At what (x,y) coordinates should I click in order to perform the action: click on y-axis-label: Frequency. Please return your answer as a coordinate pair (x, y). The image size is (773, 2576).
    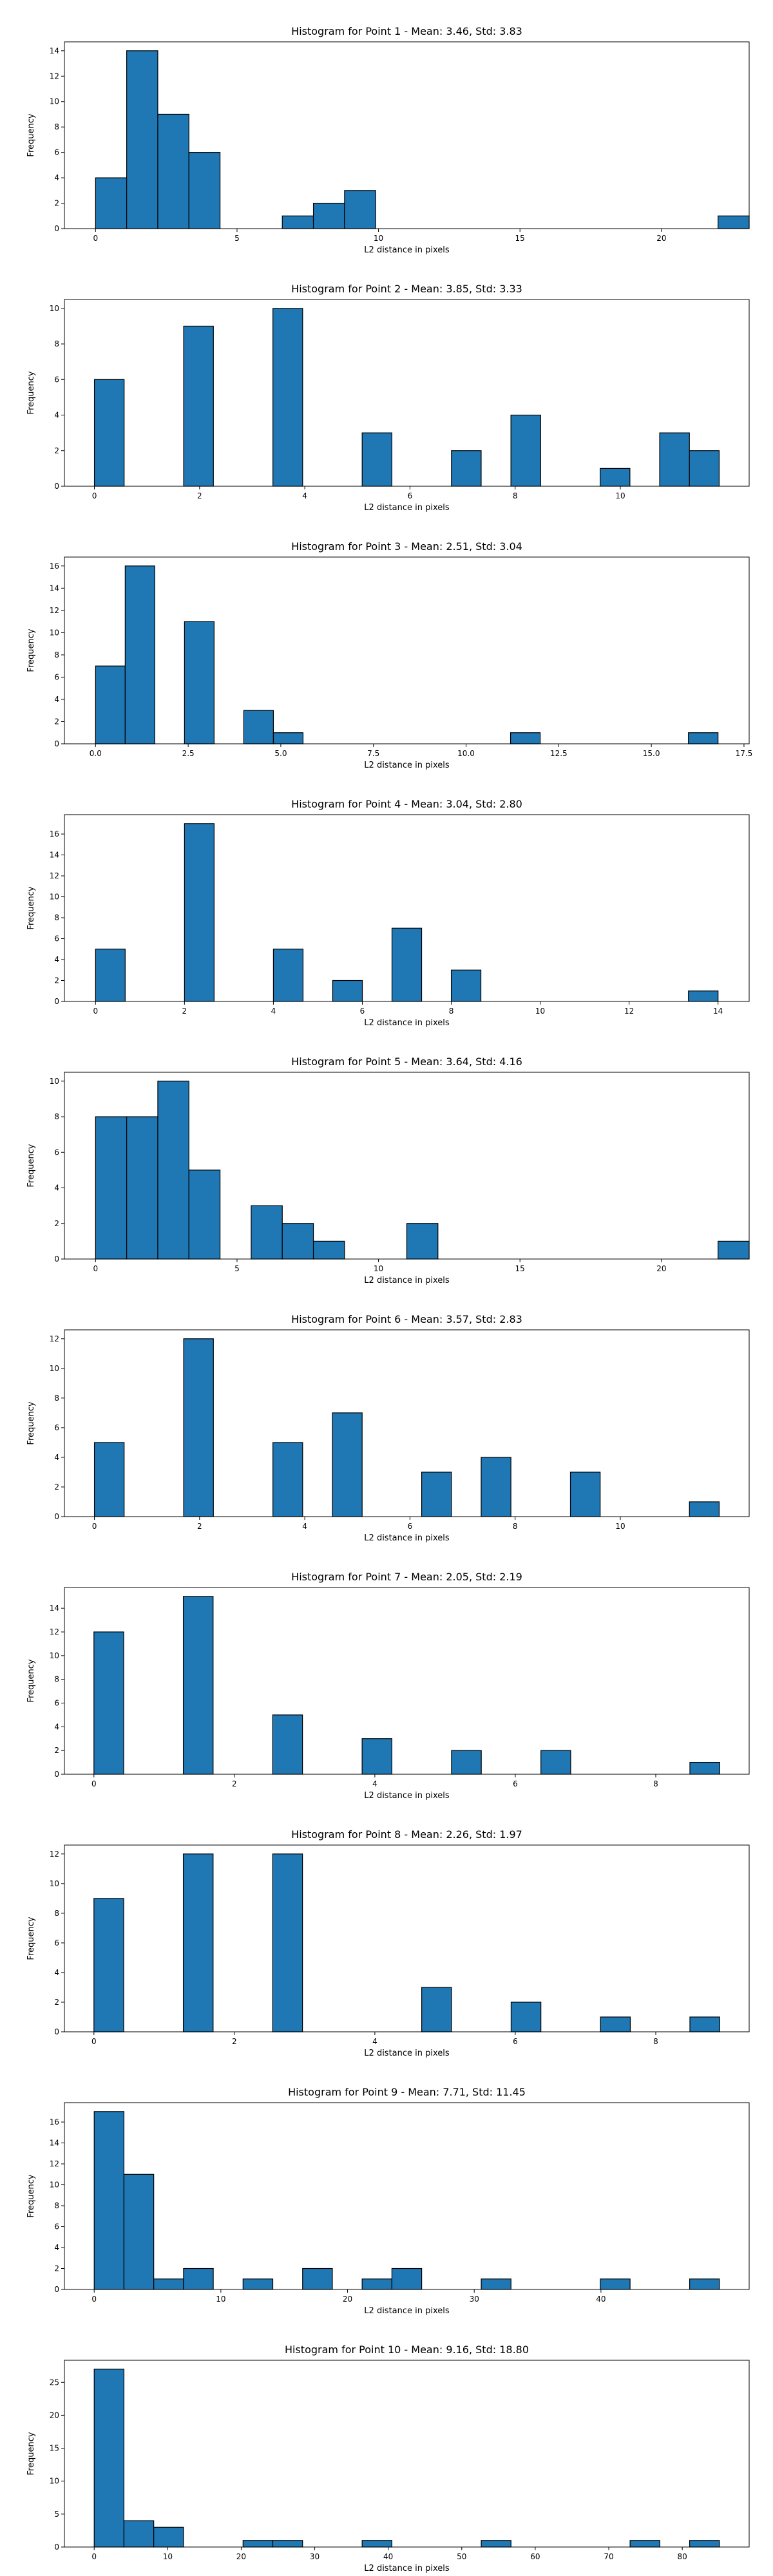
    Looking at the image, I should click on (31, 1680).